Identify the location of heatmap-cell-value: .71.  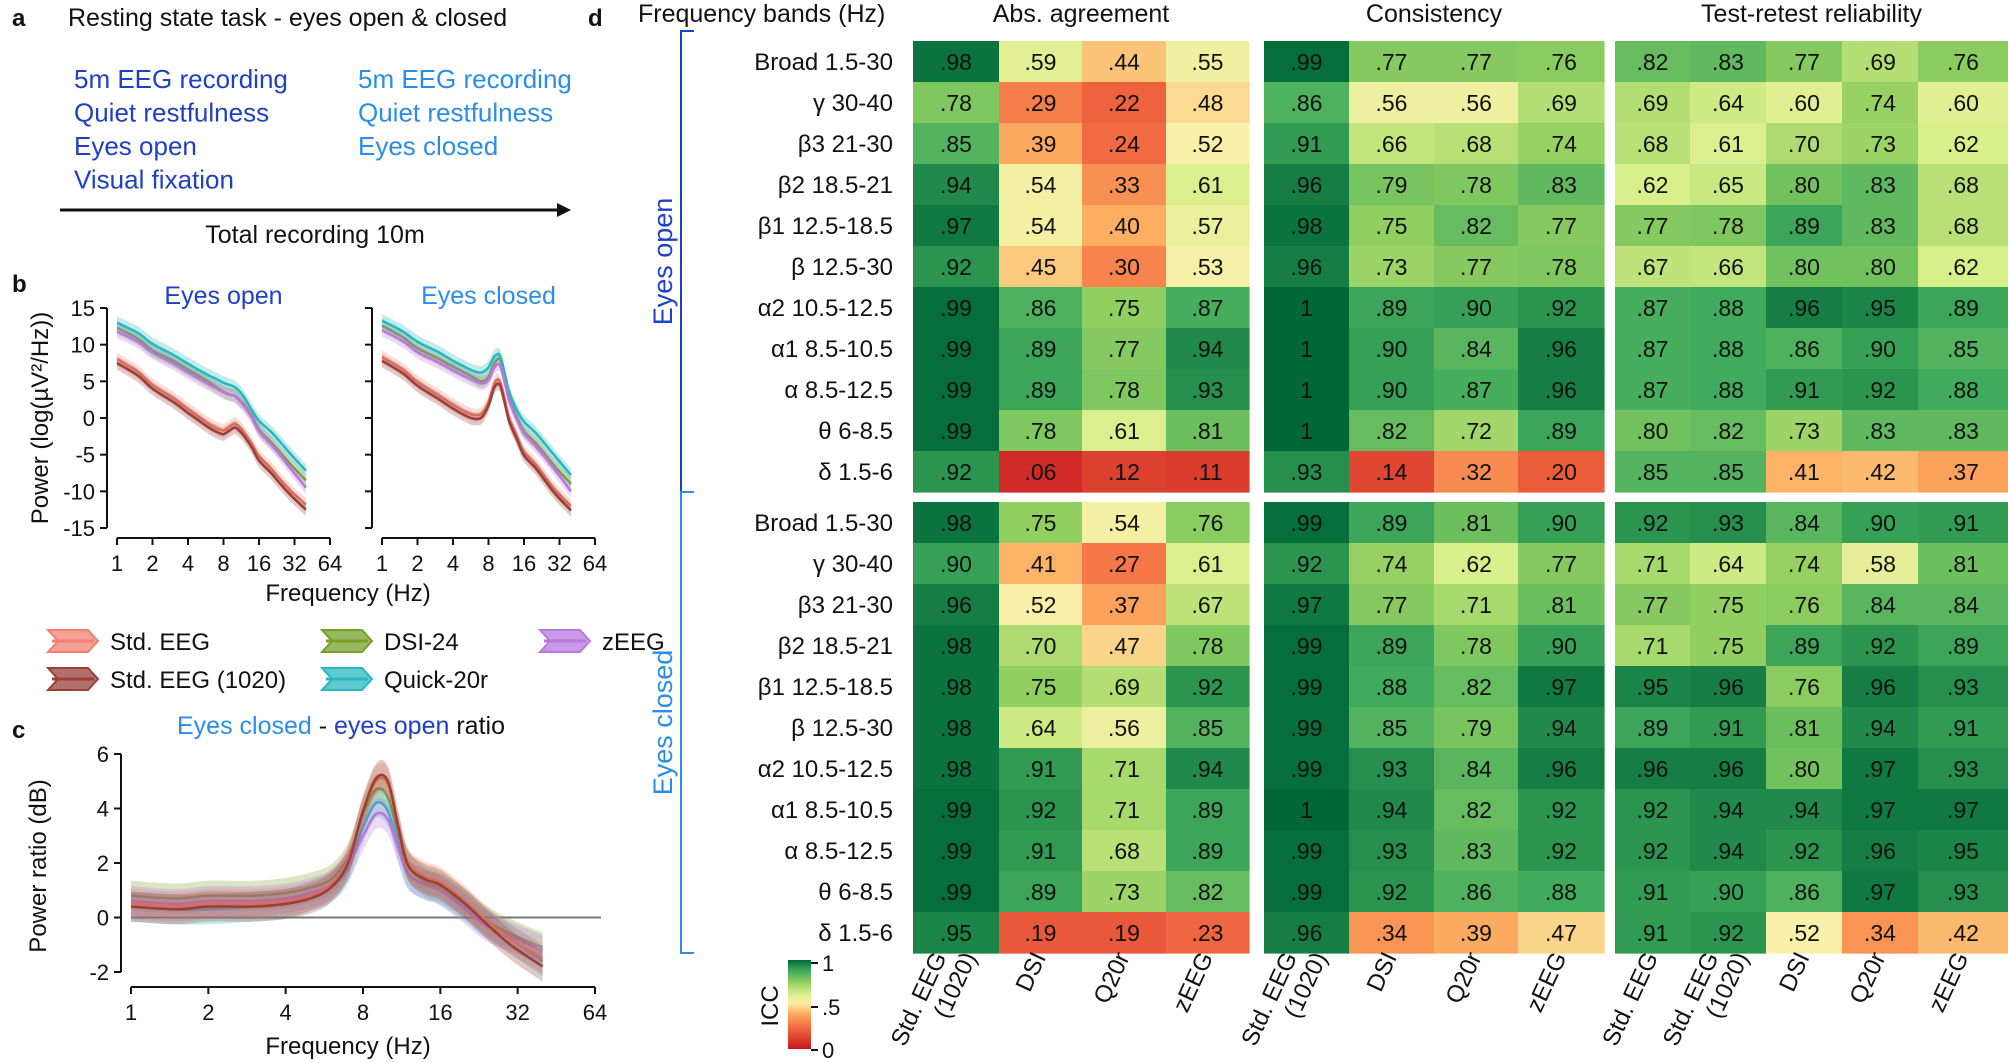
(1476, 605).